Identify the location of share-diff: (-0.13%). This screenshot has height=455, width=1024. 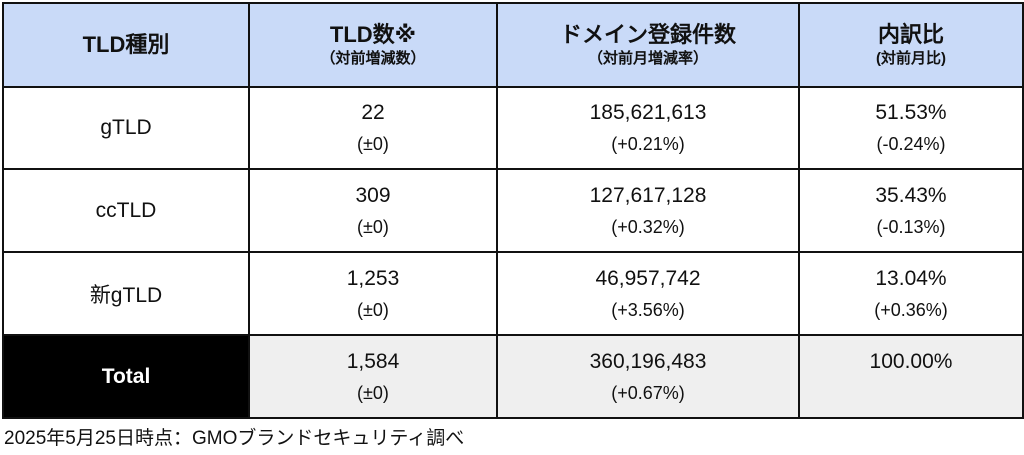
(911, 226).